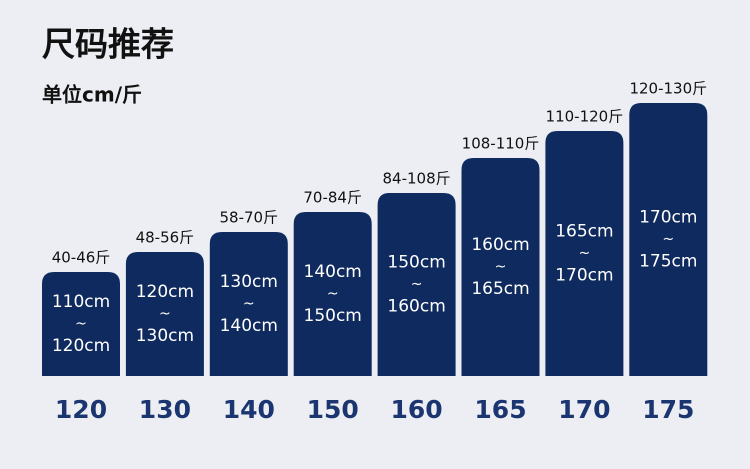 The width and height of the screenshot is (750, 469). Describe the element at coordinates (416, 263) in the screenshot. I see `height-min: 150cm` at that location.